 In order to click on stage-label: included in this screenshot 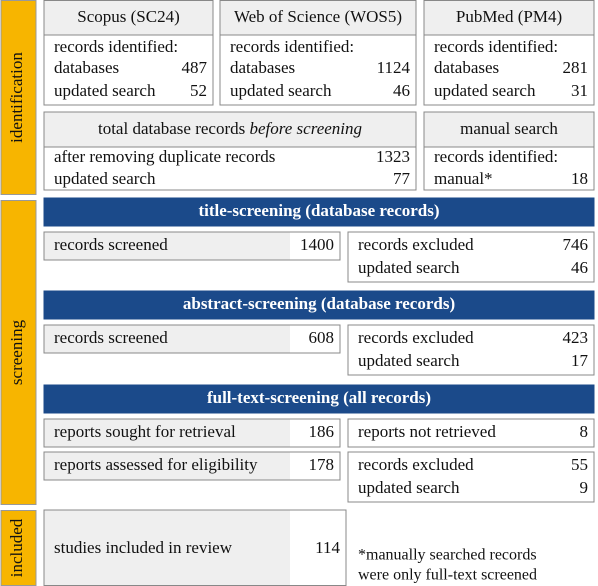, I will do `click(16, 547)`.